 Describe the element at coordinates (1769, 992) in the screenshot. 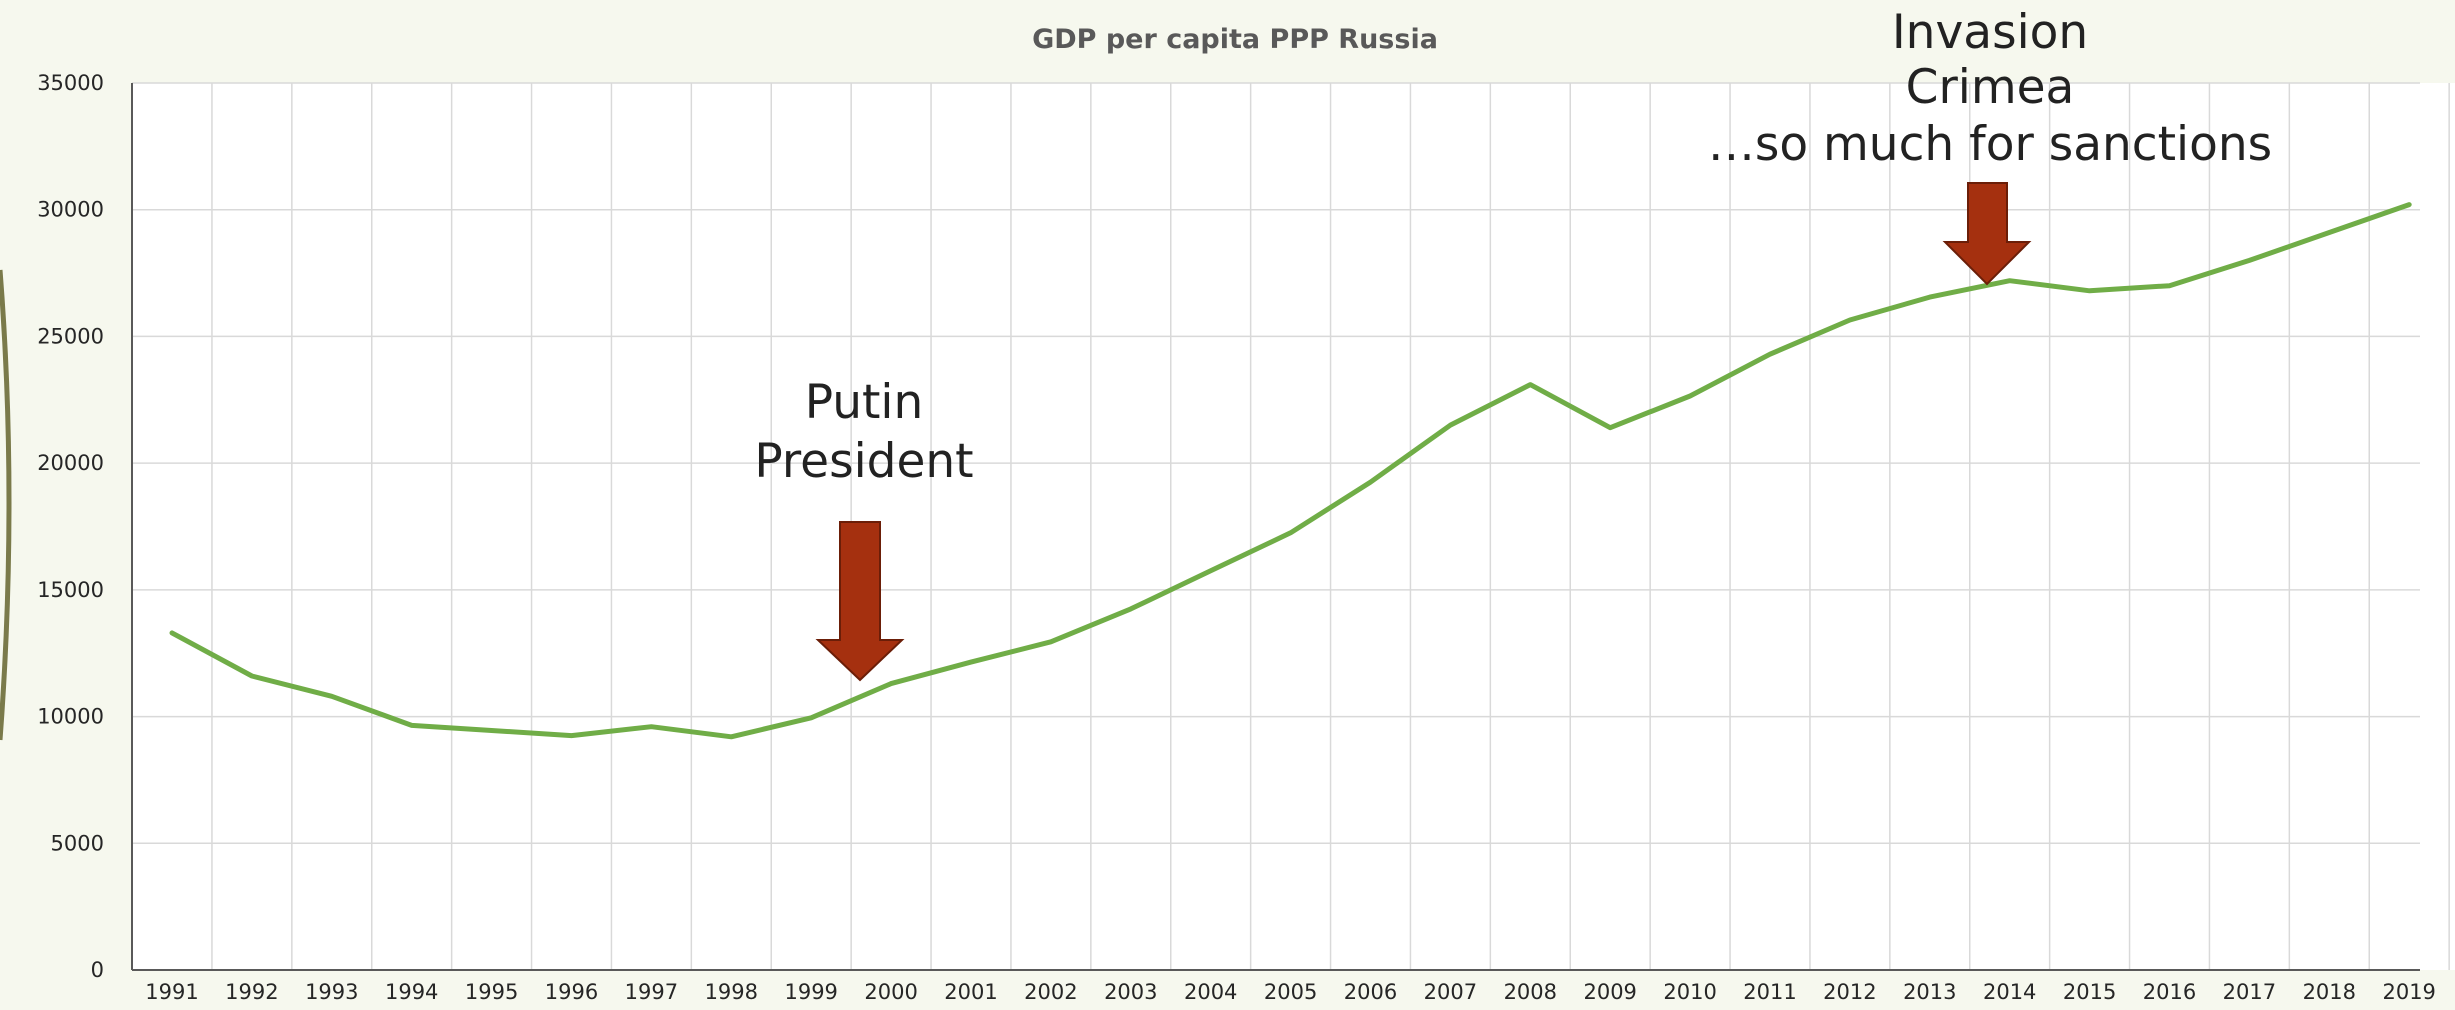

I see `x-tick-label: 2011` at that location.